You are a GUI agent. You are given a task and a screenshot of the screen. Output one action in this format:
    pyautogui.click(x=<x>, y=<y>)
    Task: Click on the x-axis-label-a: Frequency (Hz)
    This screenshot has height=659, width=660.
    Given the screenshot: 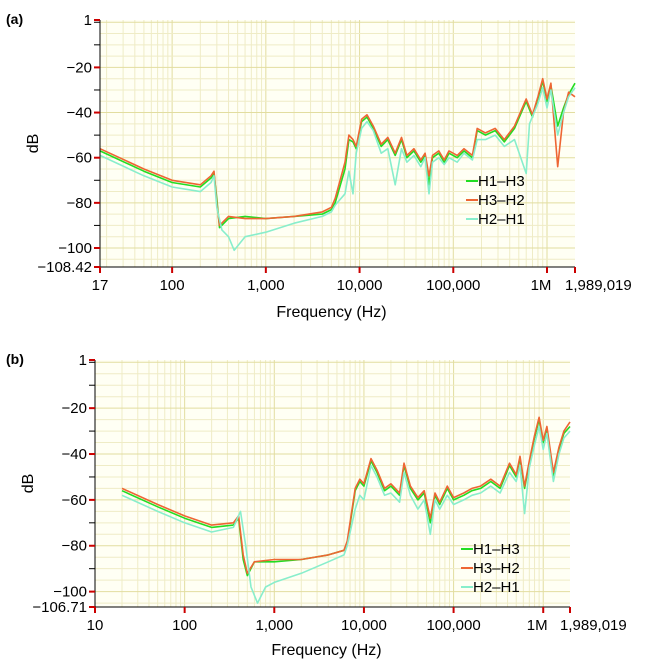 What is the action you would take?
    pyautogui.click(x=331, y=312)
    